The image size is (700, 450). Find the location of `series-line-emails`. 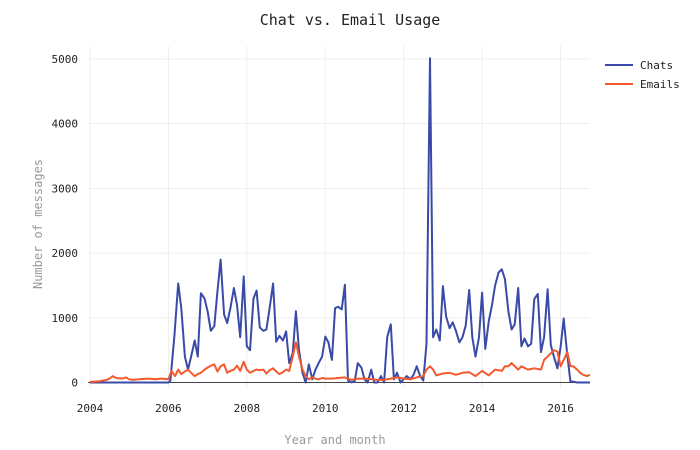

series-line-emails is located at coordinates (340, 362).